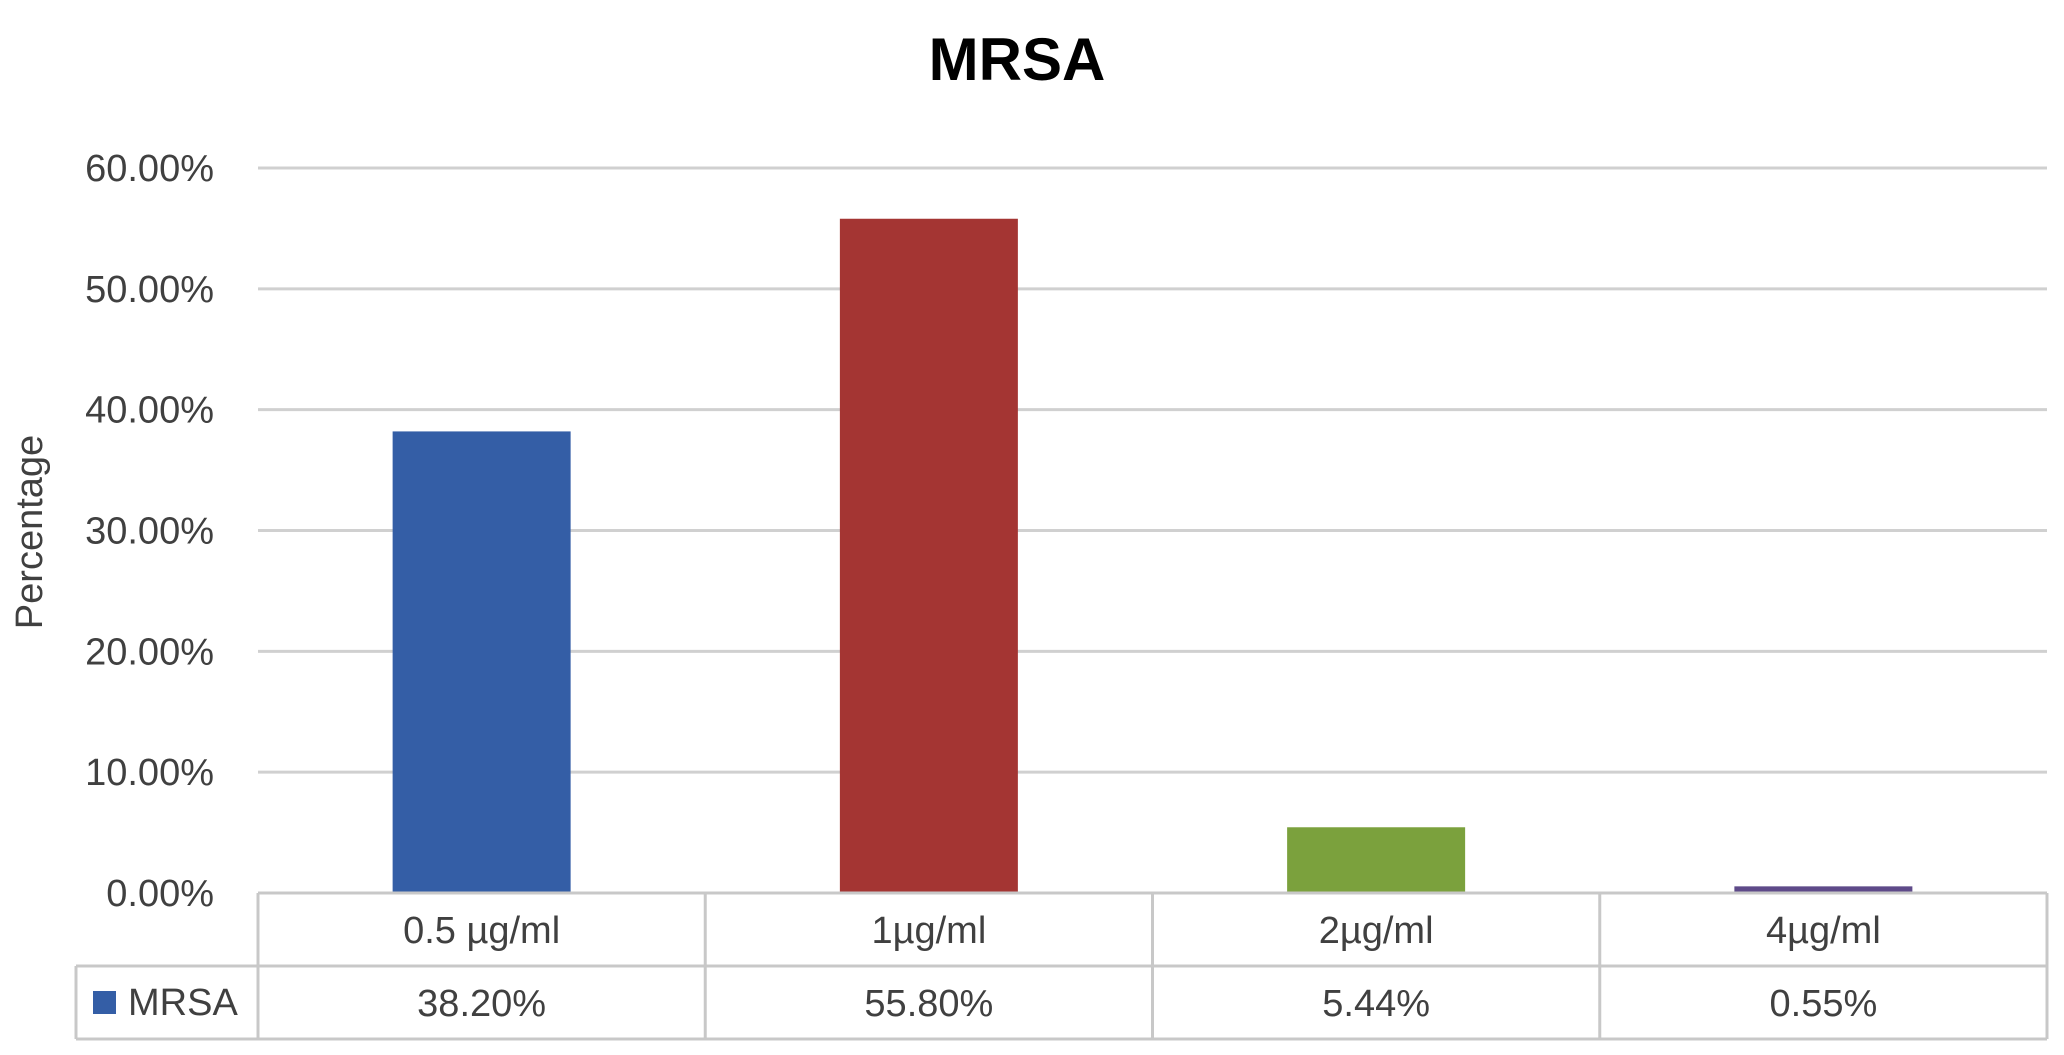 This screenshot has height=1055, width=2064. What do you see at coordinates (481, 931) in the screenshot?
I see `x-category-label: 0.5 µg/ml` at bounding box center [481, 931].